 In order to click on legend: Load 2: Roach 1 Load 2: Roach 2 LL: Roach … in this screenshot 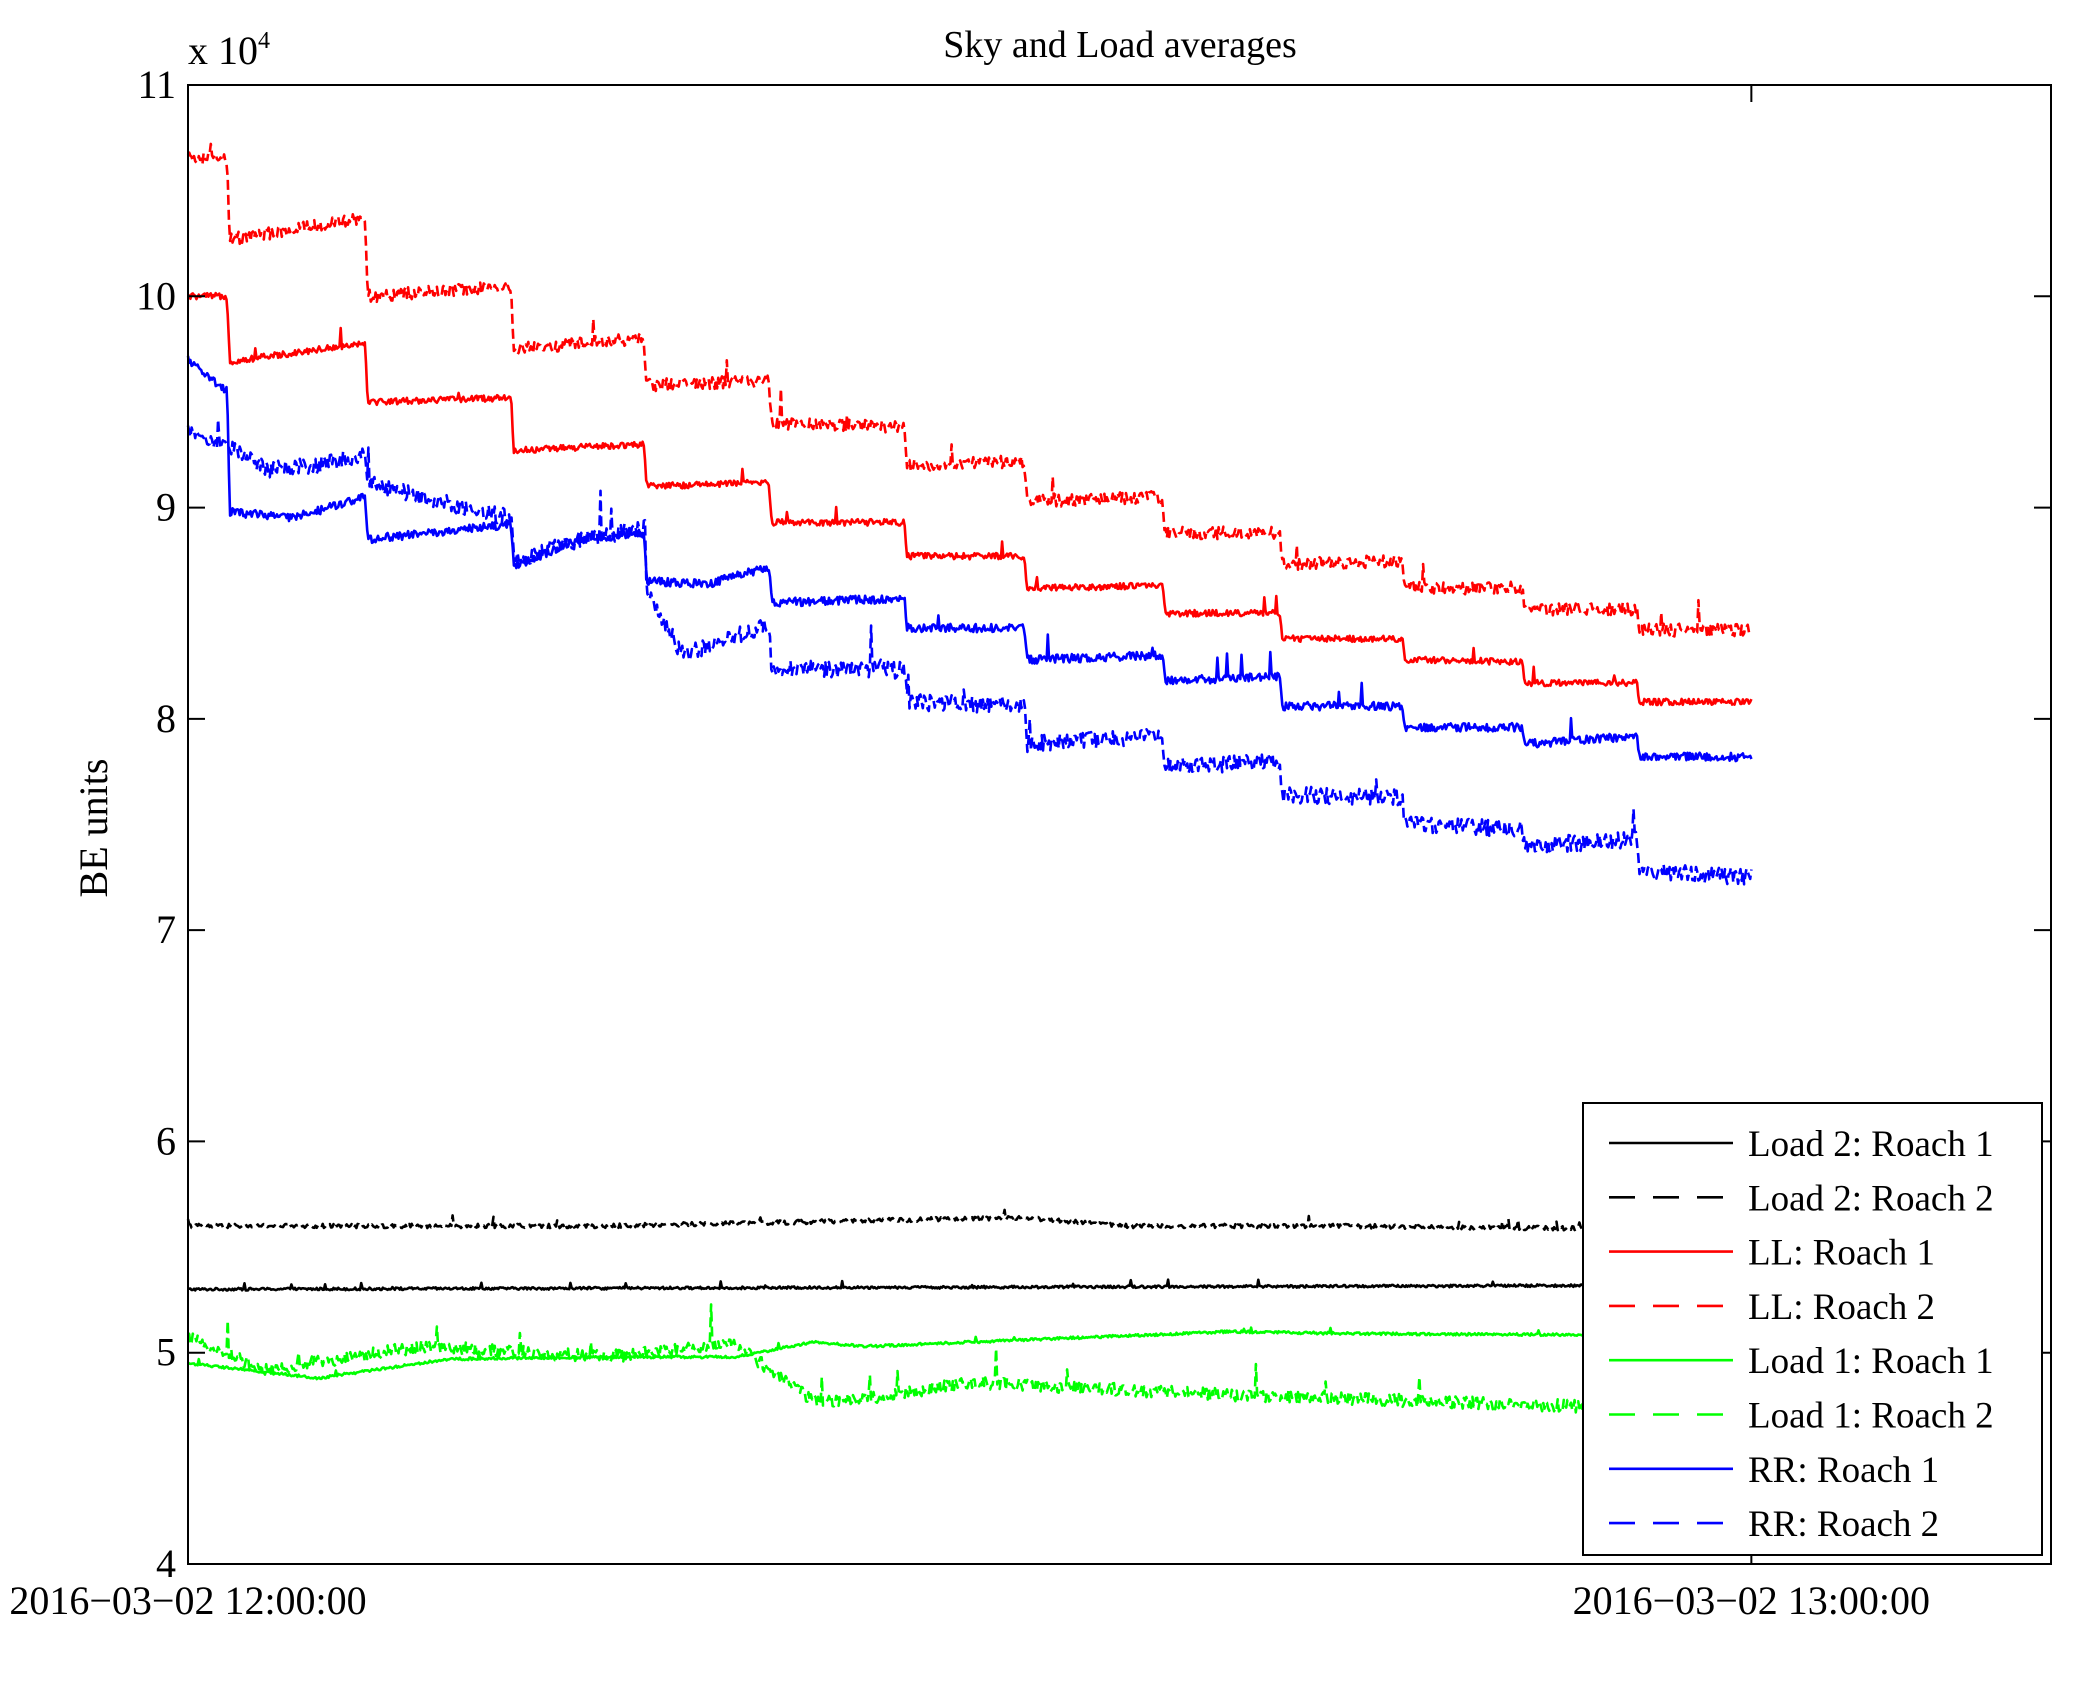, I will do `click(1812, 1329)`.